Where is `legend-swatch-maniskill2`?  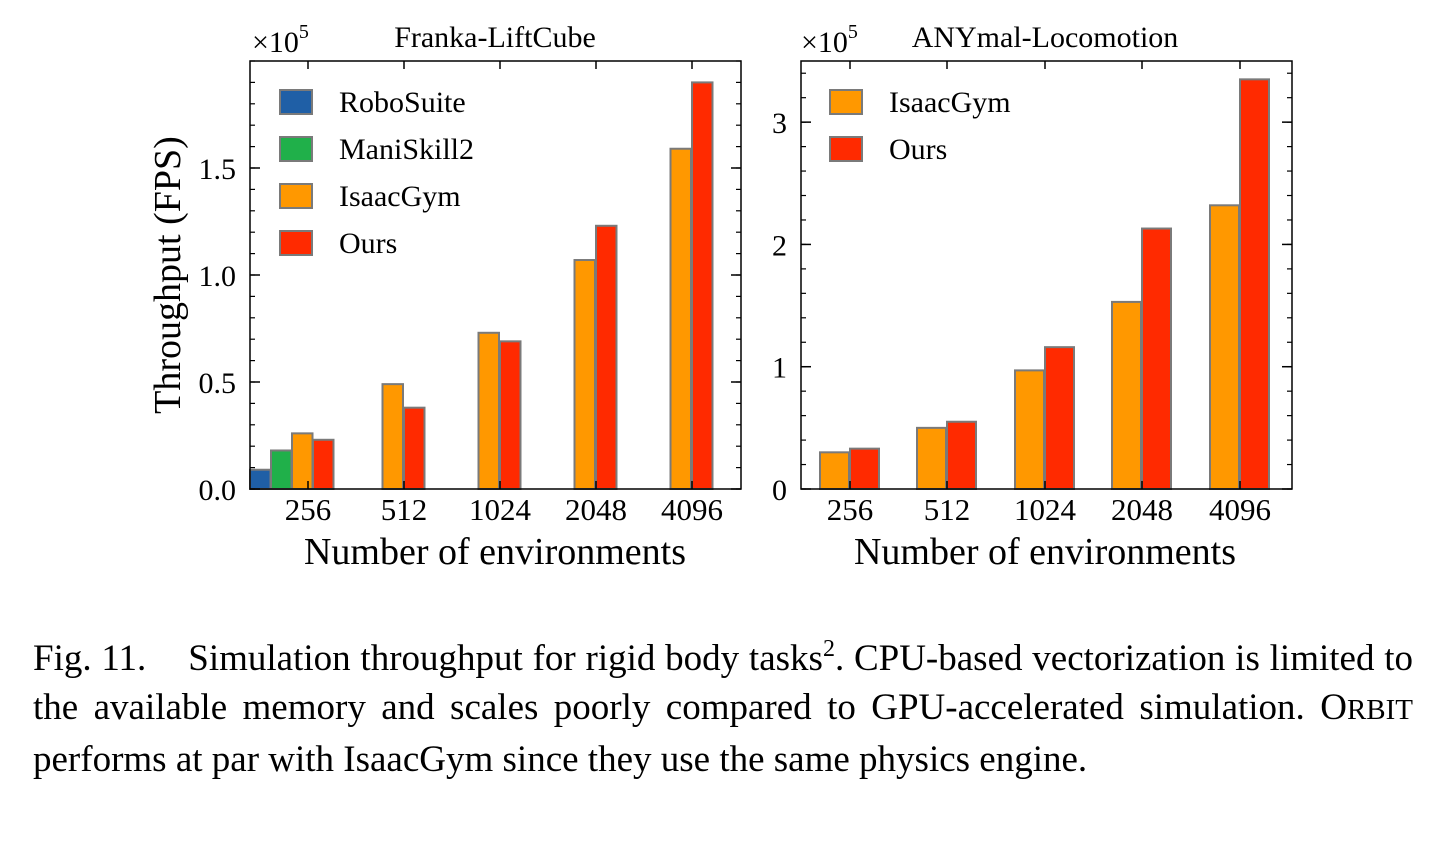 legend-swatch-maniskill2 is located at coordinates (296, 149).